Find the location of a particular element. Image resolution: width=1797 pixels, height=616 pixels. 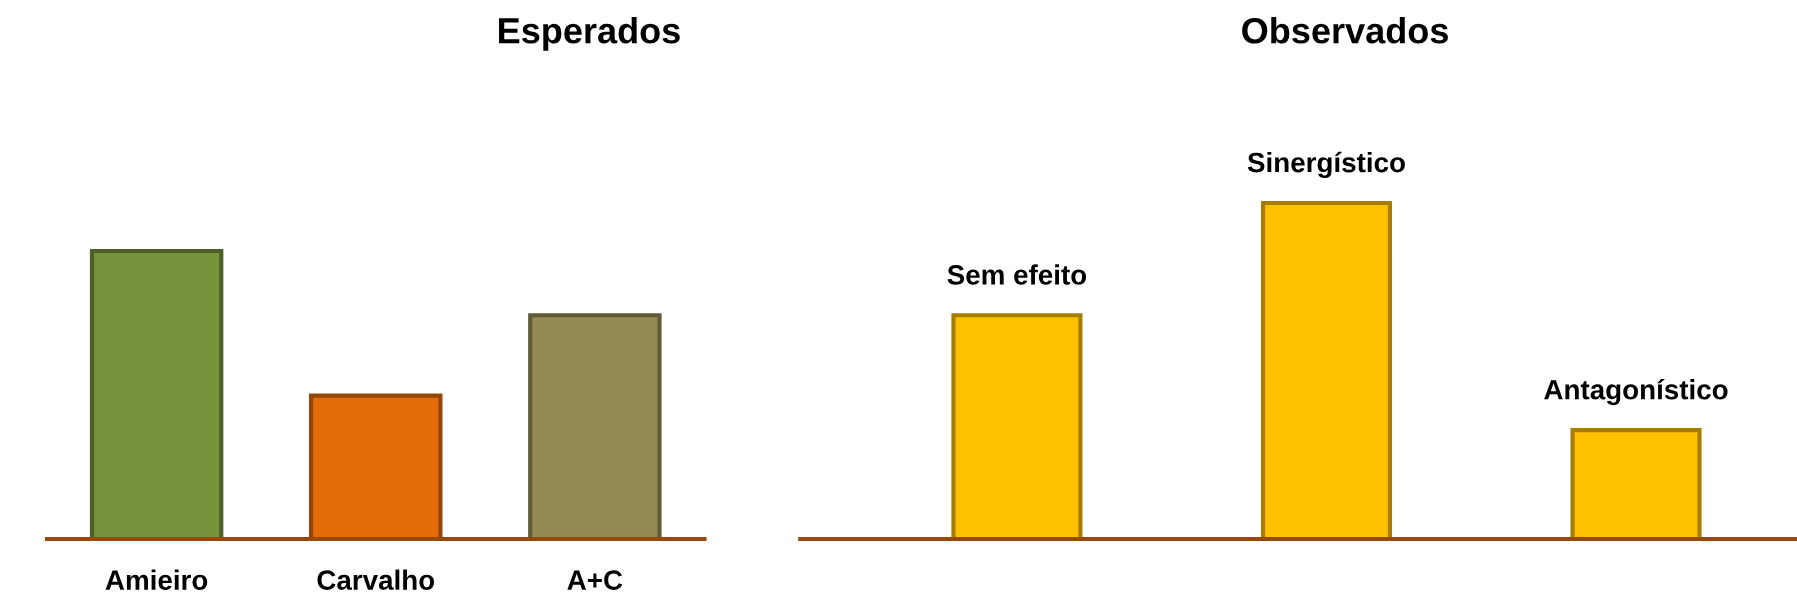

x-tick-label: Amieiro is located at coordinates (156, 579).